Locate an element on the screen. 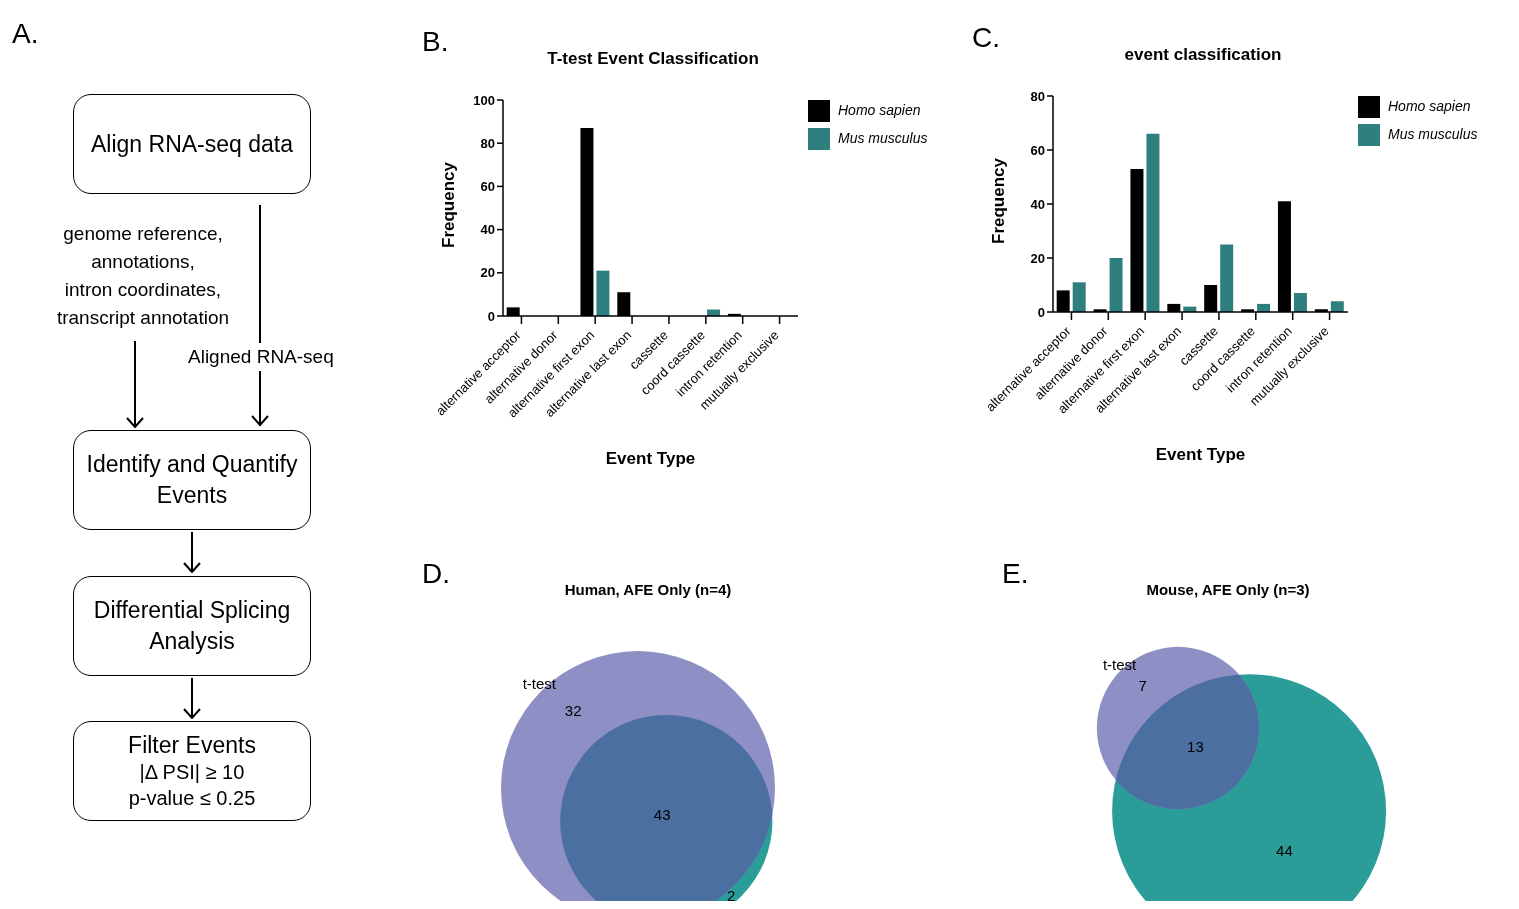  text: Aligned RNA-seq is located at coordinates (261, 357).